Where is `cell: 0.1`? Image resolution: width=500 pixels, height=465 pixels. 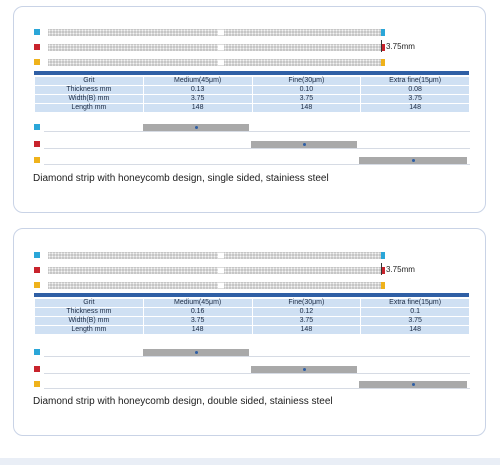 cell: 0.1 is located at coordinates (415, 312).